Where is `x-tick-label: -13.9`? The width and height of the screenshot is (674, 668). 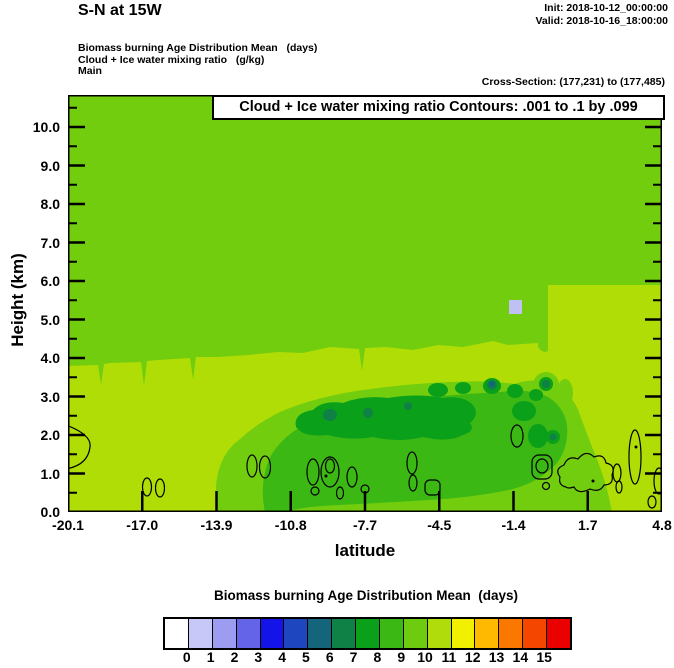 x-tick-label: -13.9 is located at coordinates (216, 525).